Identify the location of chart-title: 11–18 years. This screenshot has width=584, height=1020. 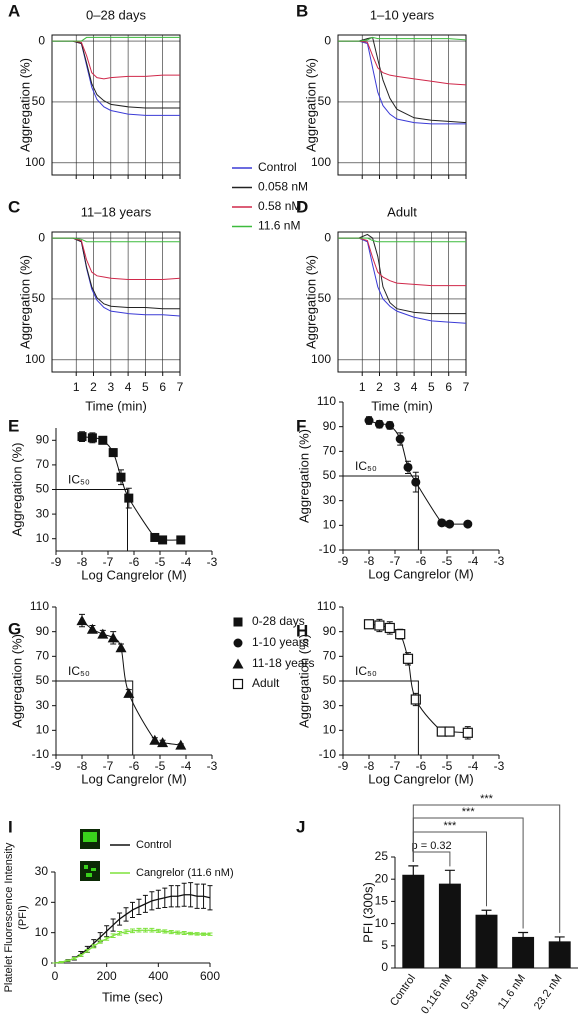
(116, 211).